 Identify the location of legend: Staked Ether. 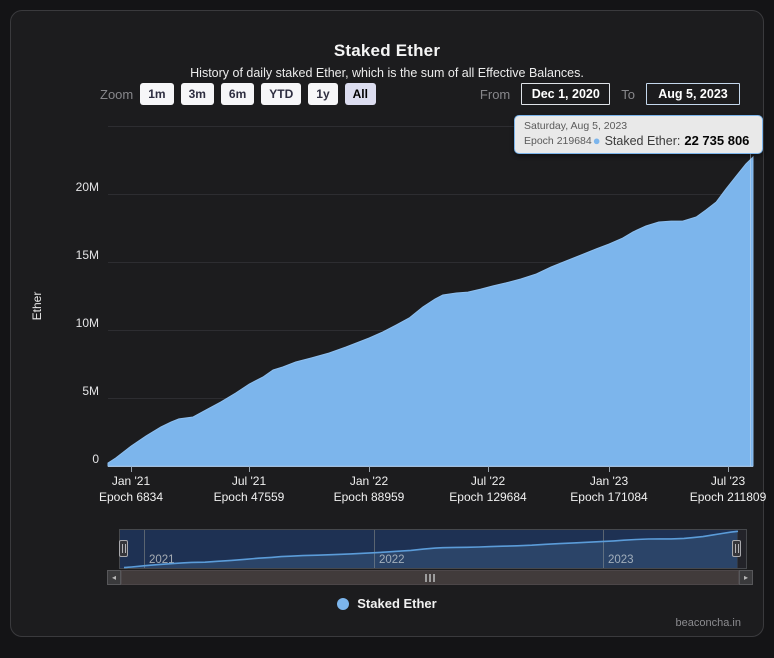
(387, 603).